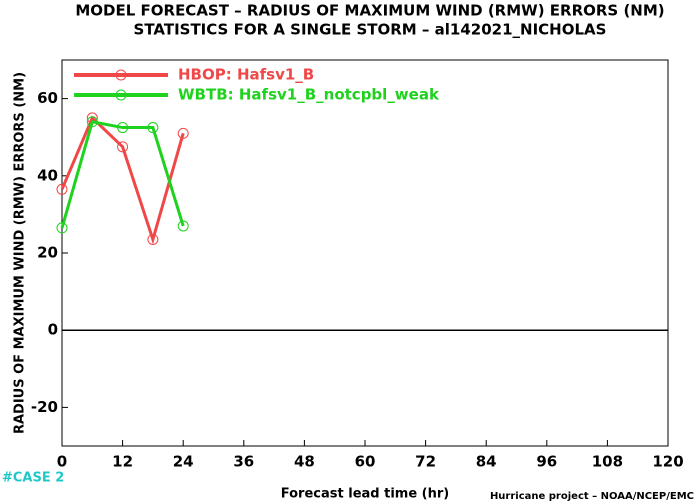  Describe the element at coordinates (425, 462) in the screenshot. I see `x-tick-label: 72` at that location.